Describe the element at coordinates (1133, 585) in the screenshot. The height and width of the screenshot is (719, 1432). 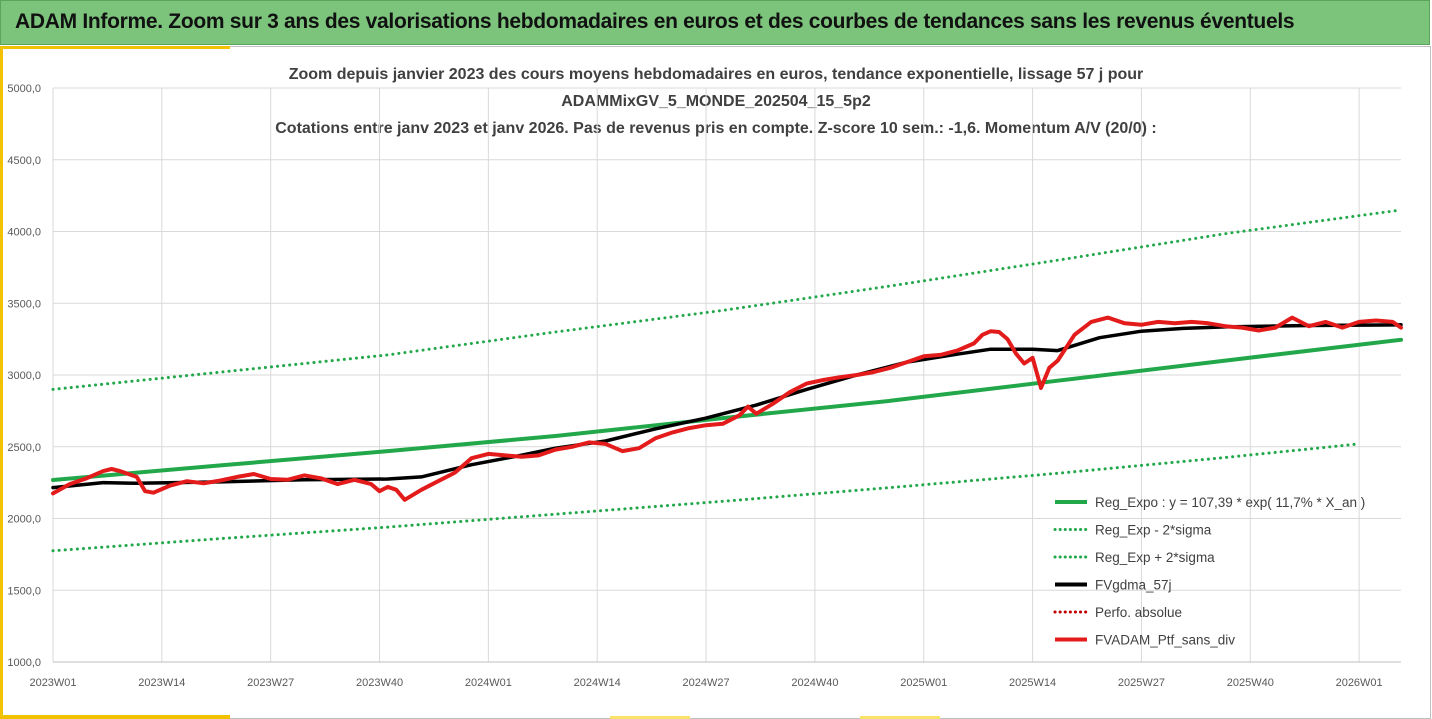
I see `legend-label: FVgdma_57j` at that location.